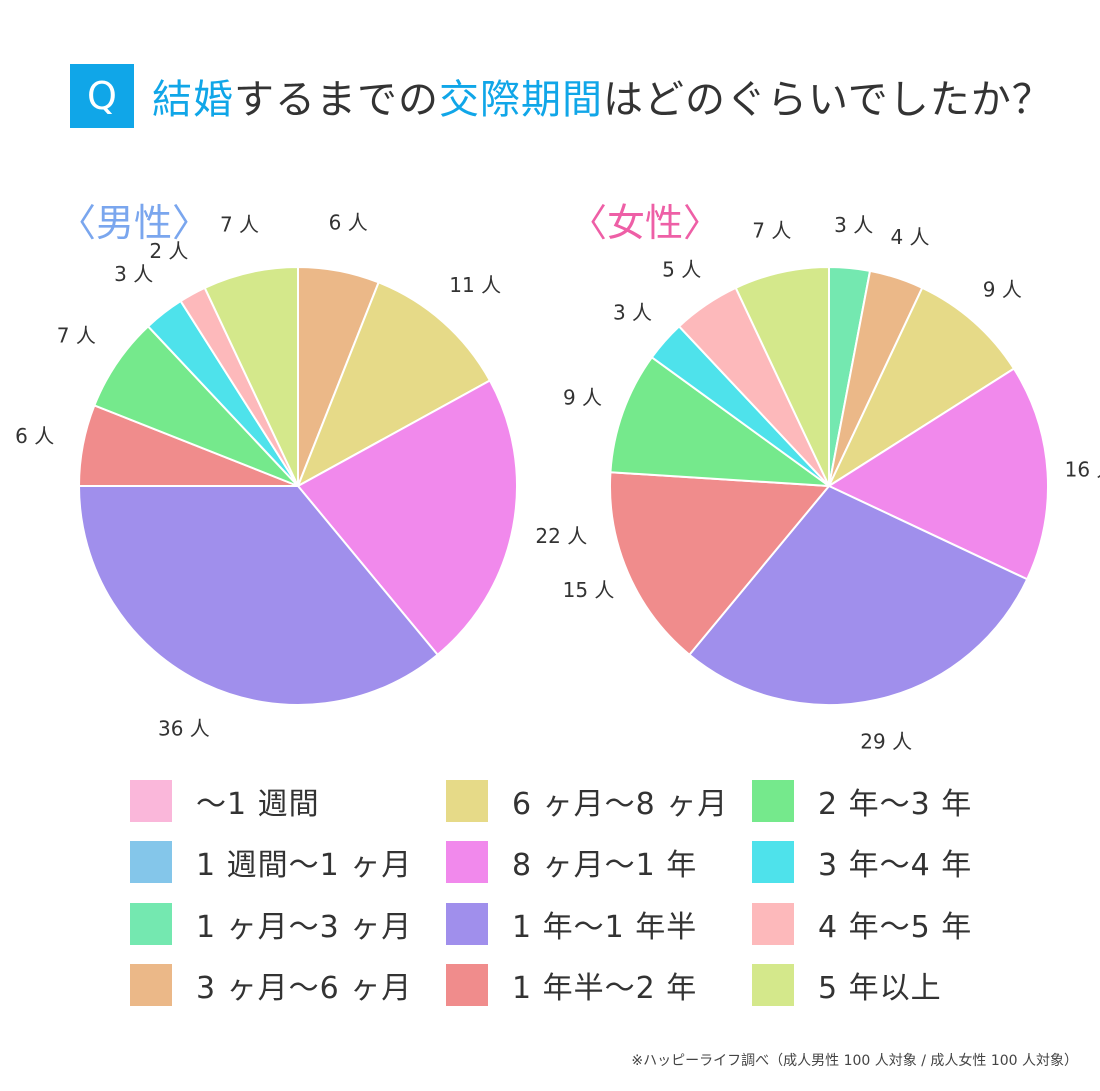  I want to click on data-label: 16 人, so click(1082, 470).